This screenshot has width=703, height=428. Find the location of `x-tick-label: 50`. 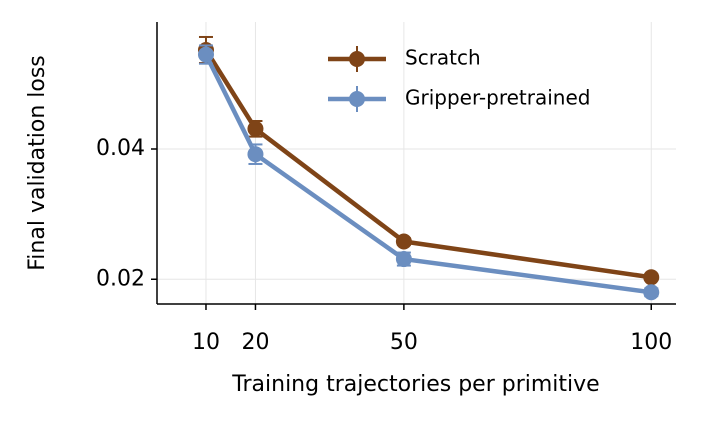

x-tick-label: 50 is located at coordinates (404, 342).